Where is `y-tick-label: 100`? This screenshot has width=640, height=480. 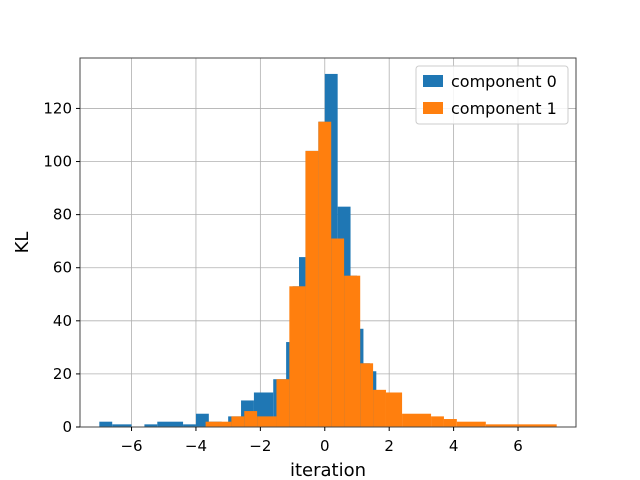
y-tick-label: 100 is located at coordinates (57, 162).